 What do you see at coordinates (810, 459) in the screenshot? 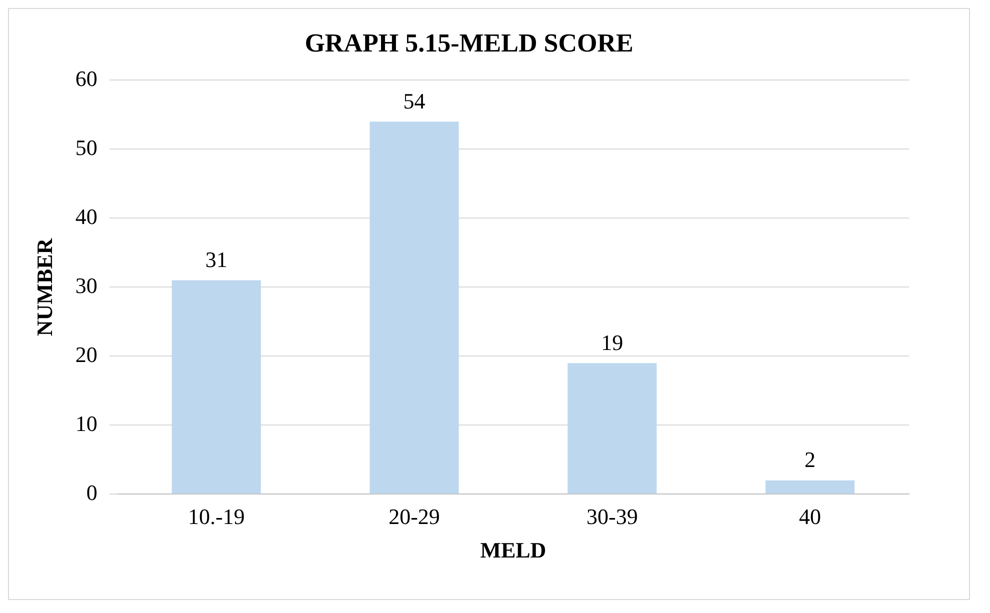
I see `data-label: 2` at bounding box center [810, 459].